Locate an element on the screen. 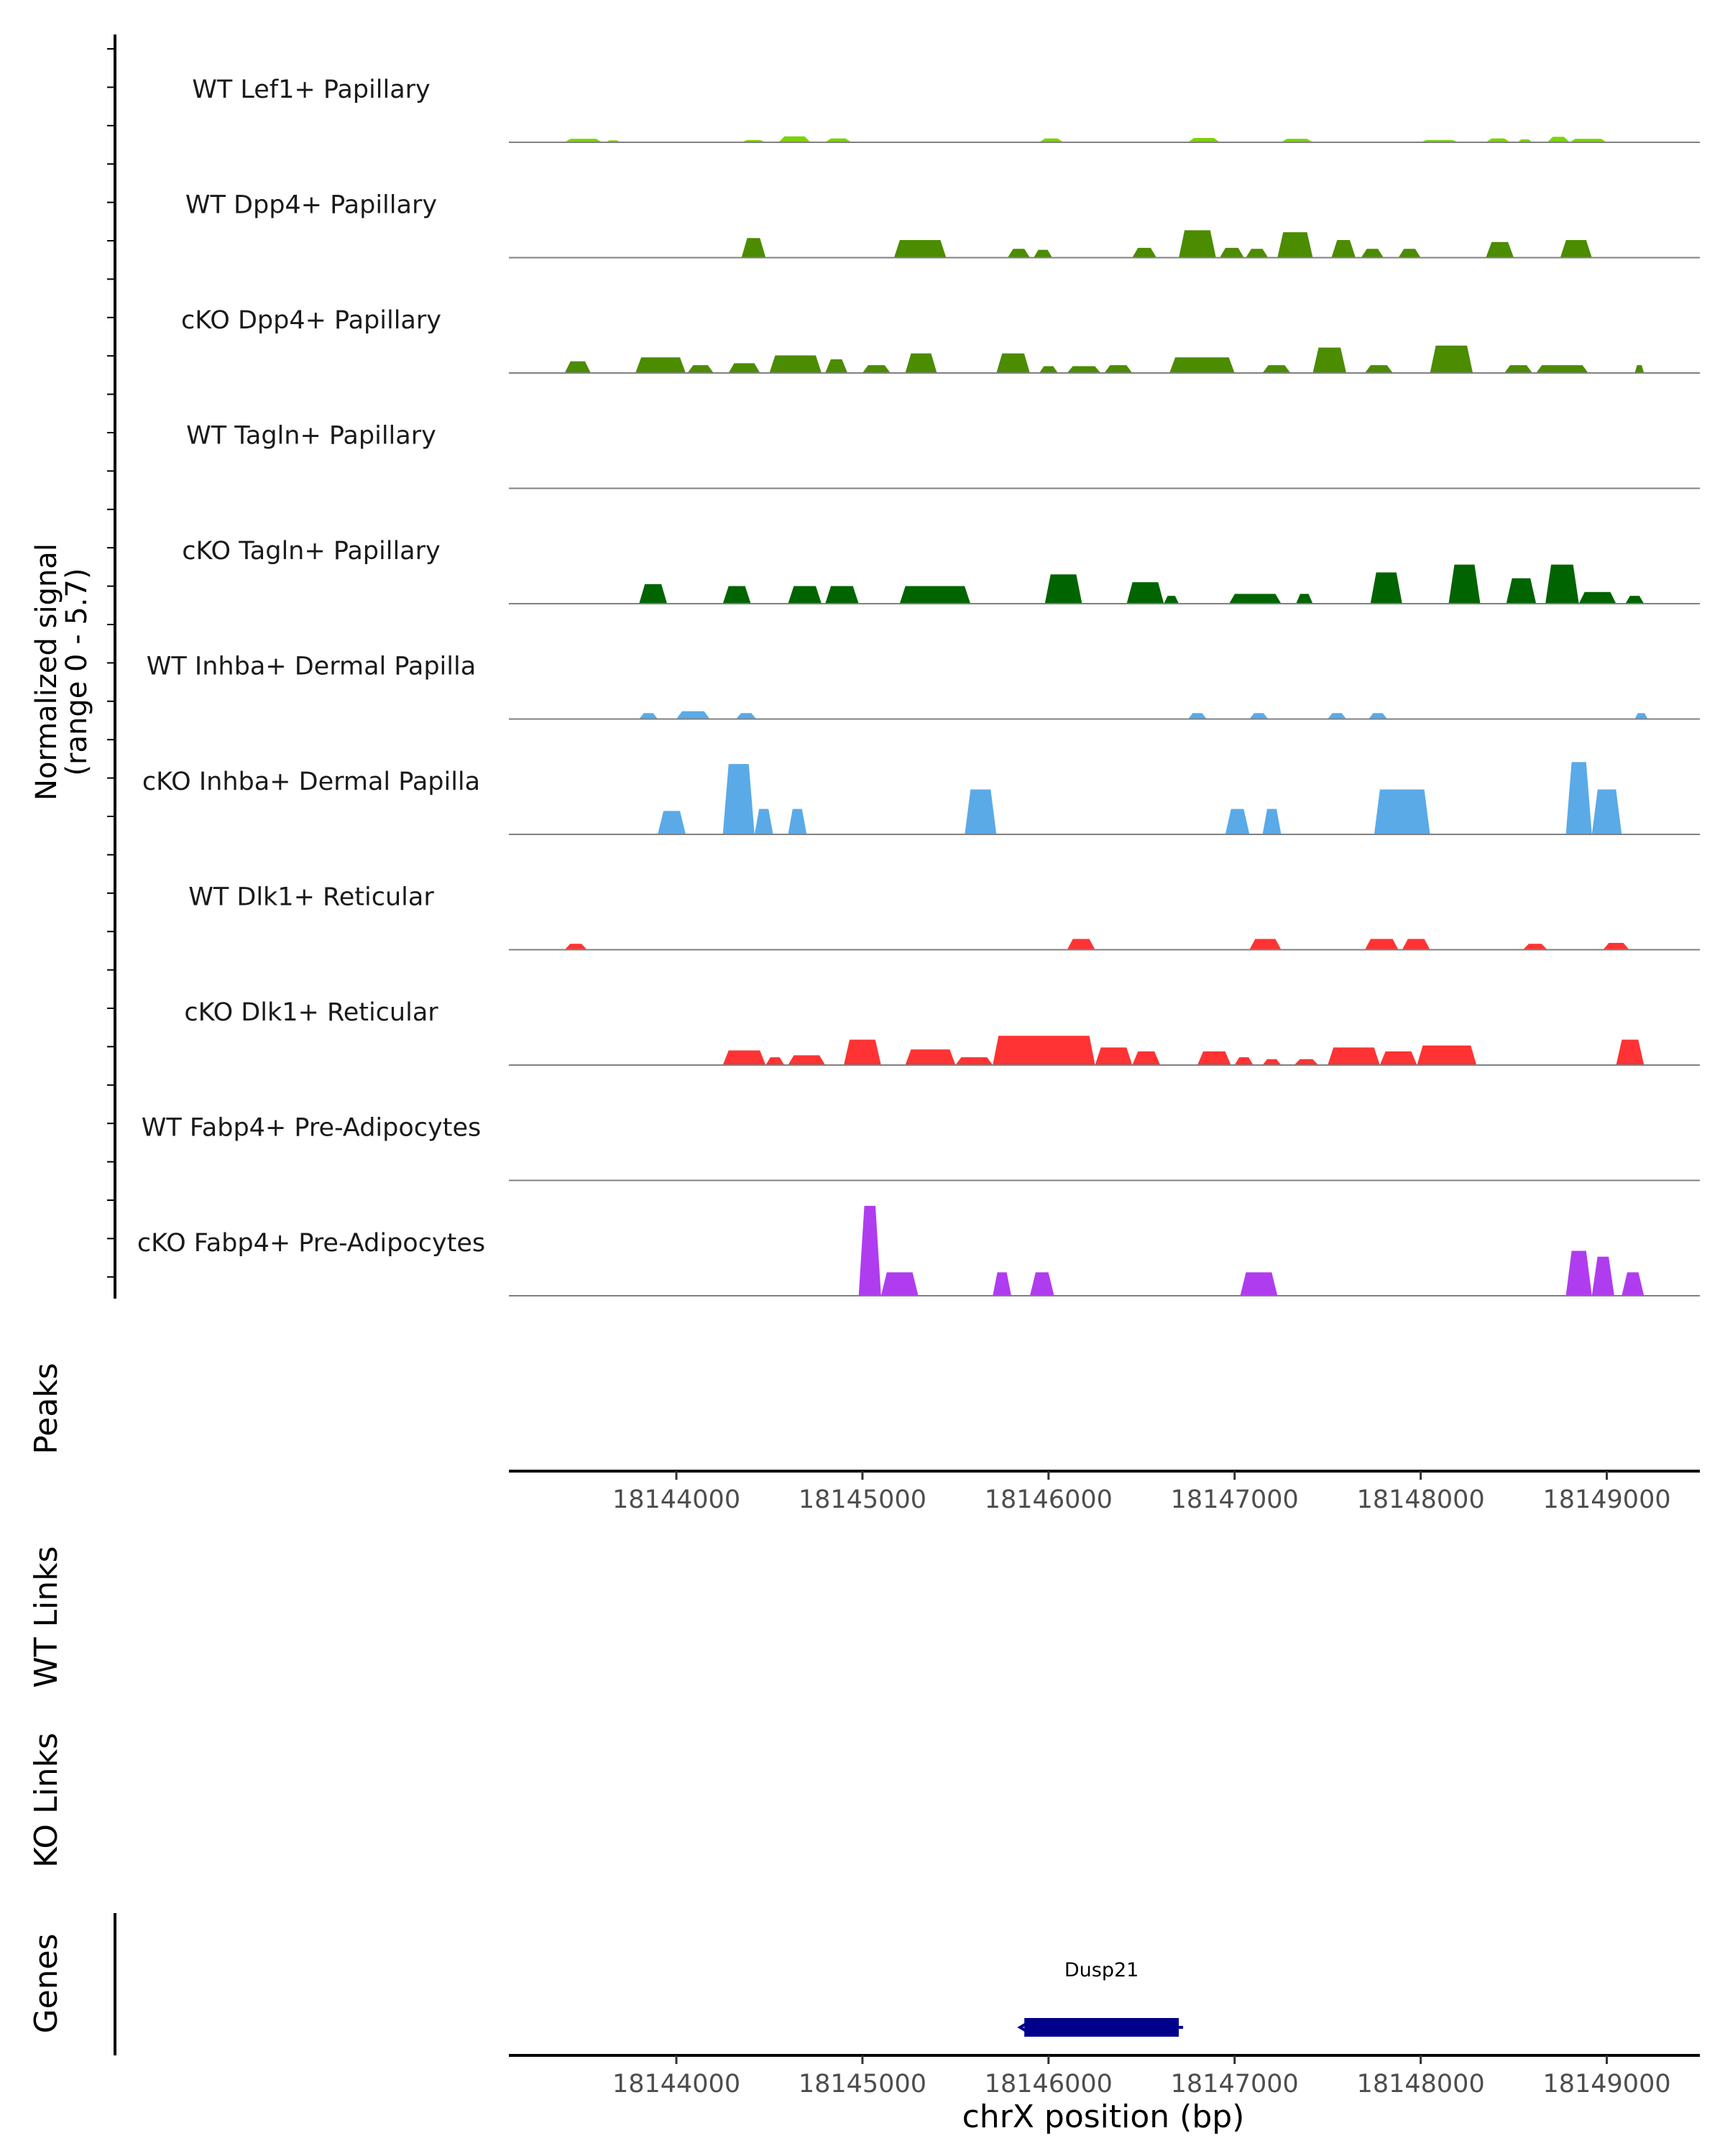 The image size is (1725, 2156). x-tick-label: 18145000 is located at coordinates (862, 2084).